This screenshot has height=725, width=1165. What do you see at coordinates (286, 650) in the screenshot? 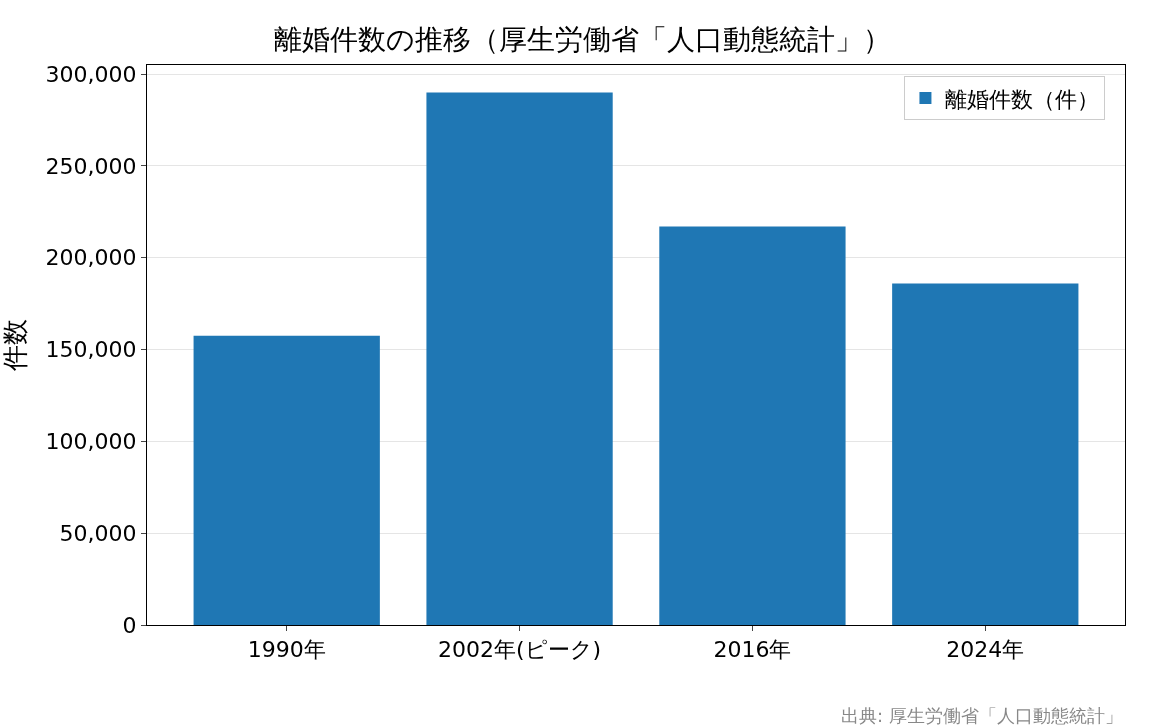
I see `x-tick-label: 1990年` at bounding box center [286, 650].